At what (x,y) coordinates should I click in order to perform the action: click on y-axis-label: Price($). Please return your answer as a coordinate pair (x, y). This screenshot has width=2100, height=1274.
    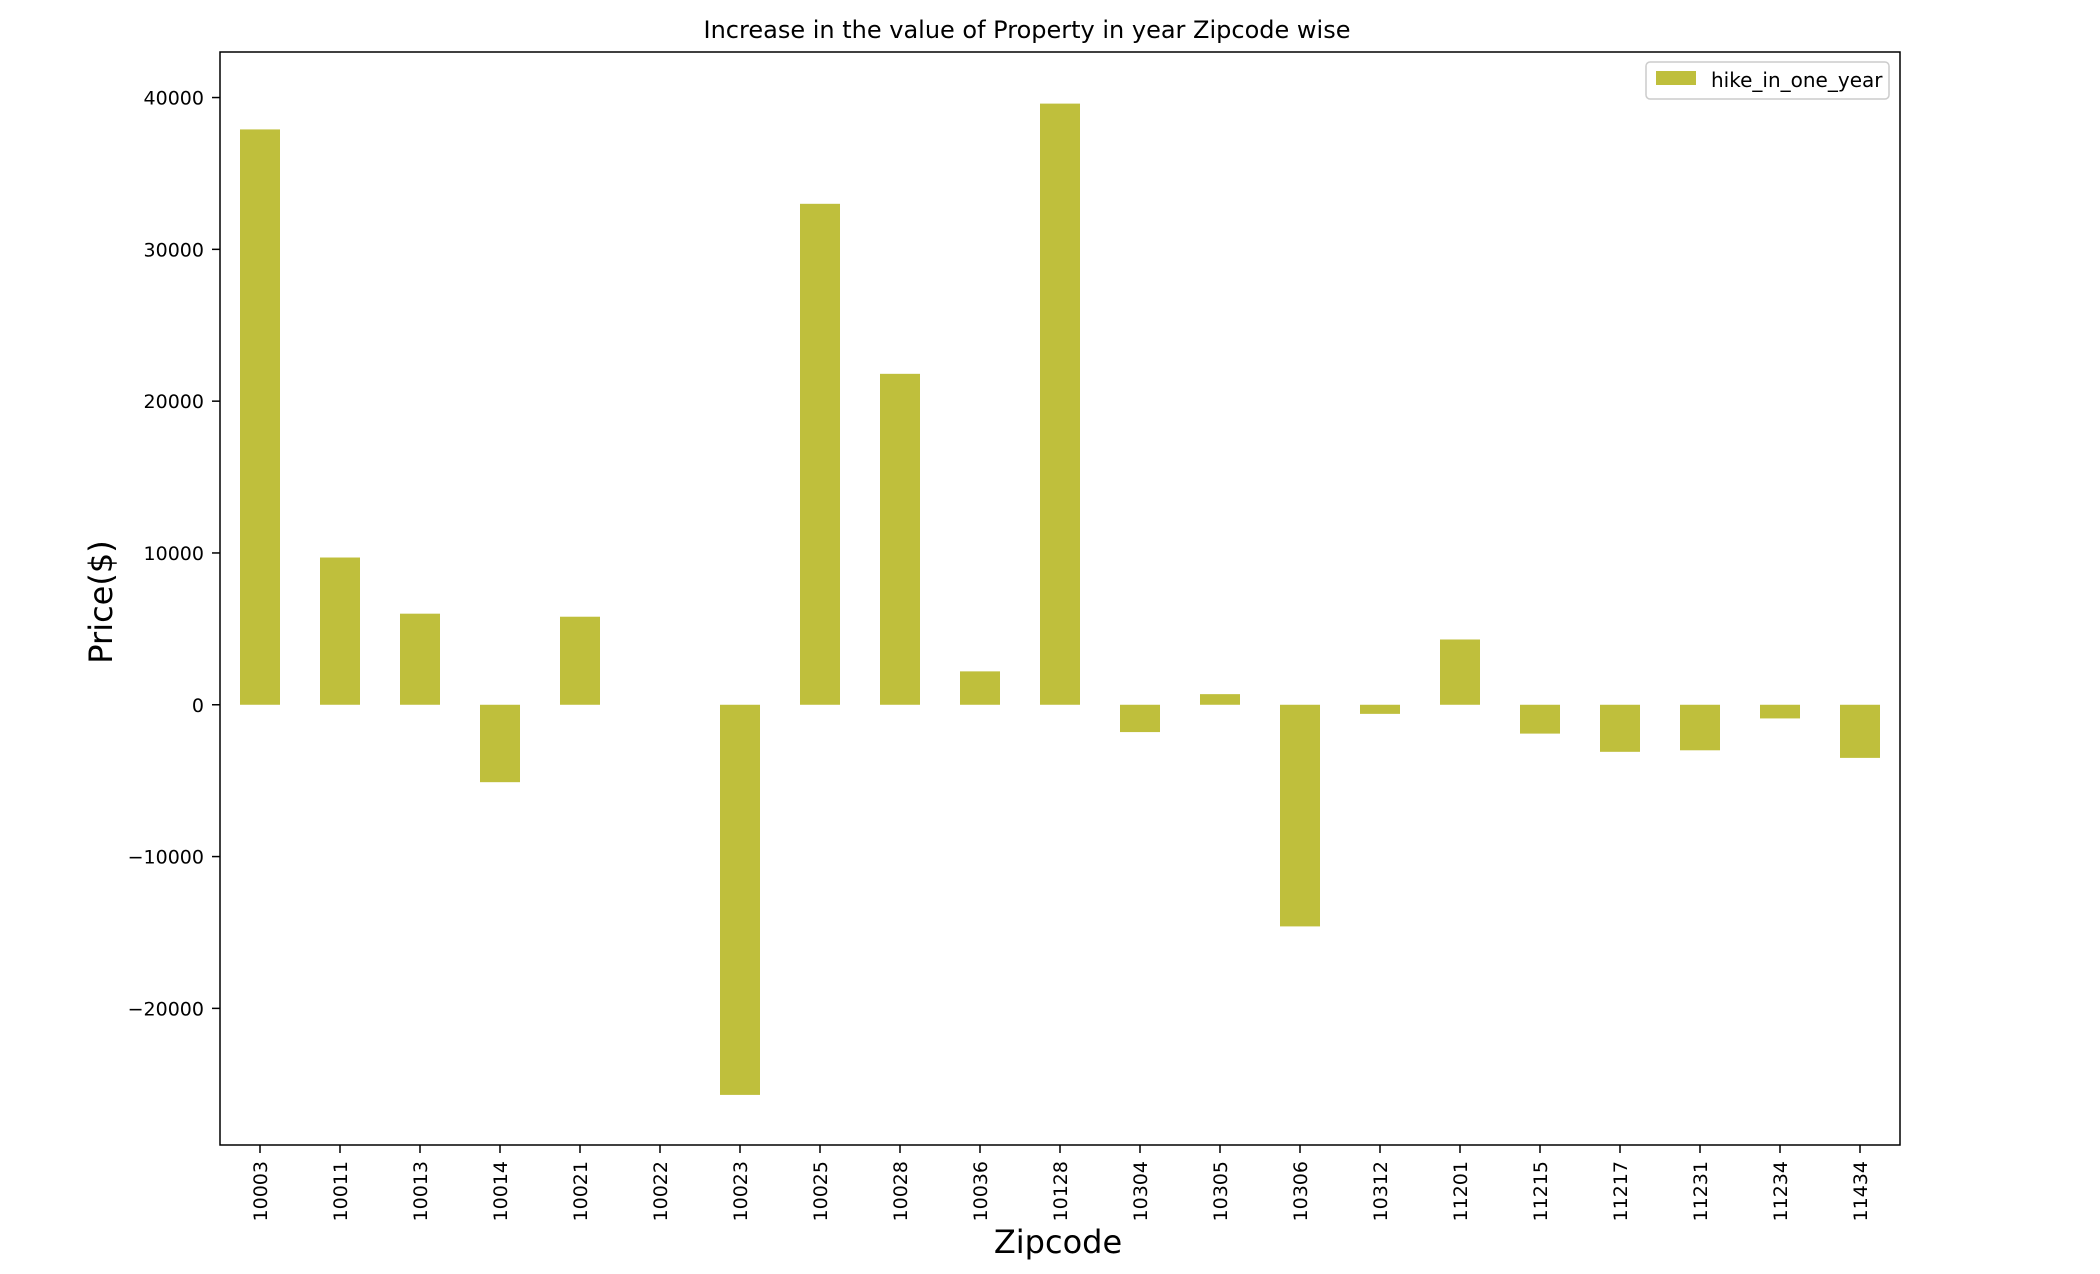
    Looking at the image, I should click on (101, 601).